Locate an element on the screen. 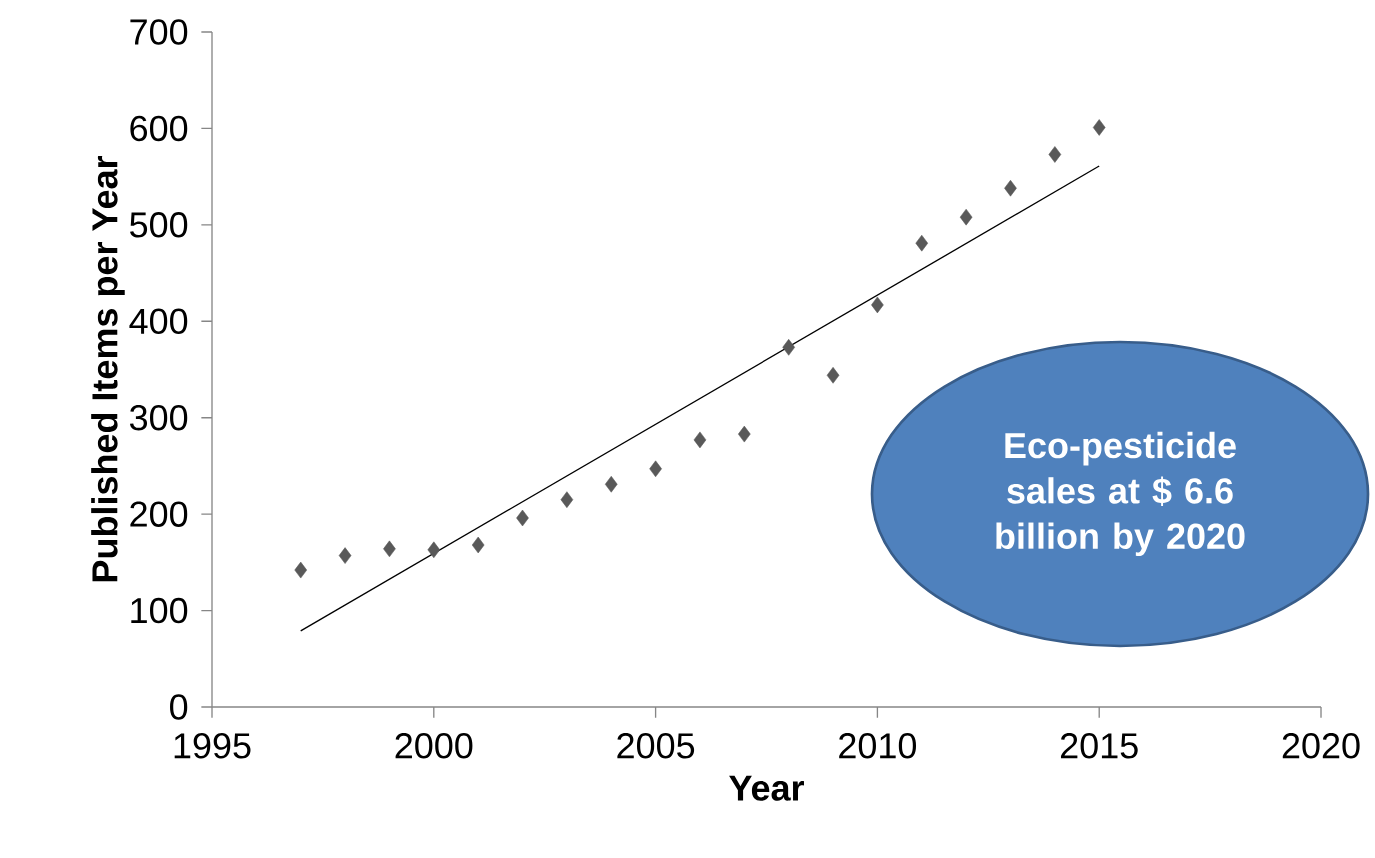  x-axis-title: Year is located at coordinates (766, 788).